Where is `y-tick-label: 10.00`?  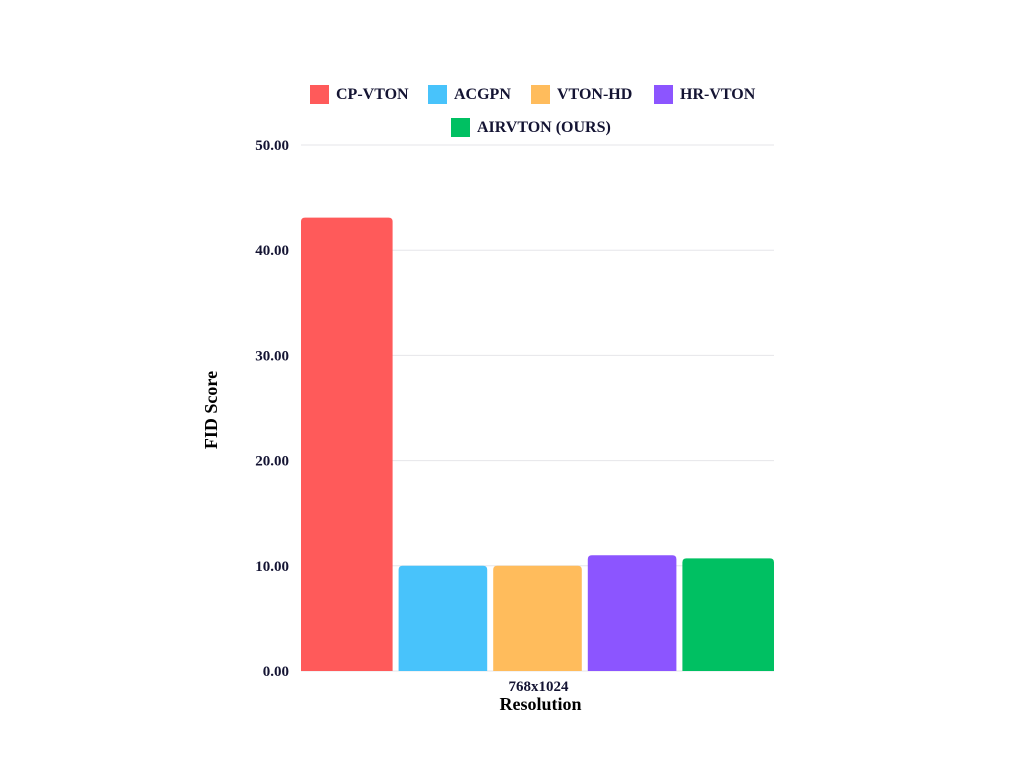 y-tick-label: 10.00 is located at coordinates (272, 567).